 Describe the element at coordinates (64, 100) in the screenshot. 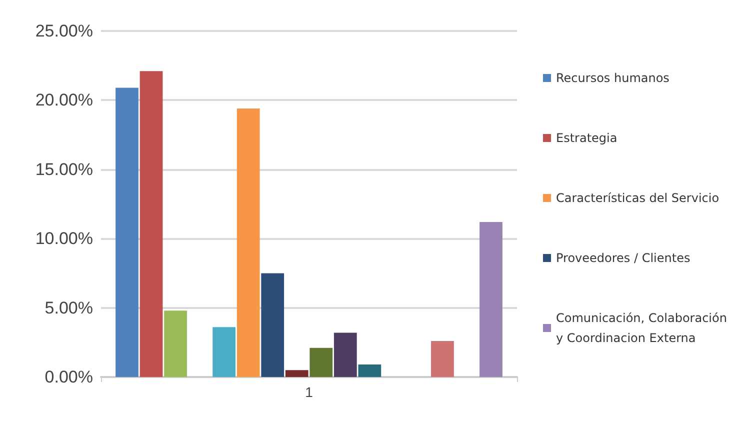

I see `y-tick-label: 20.00%` at that location.